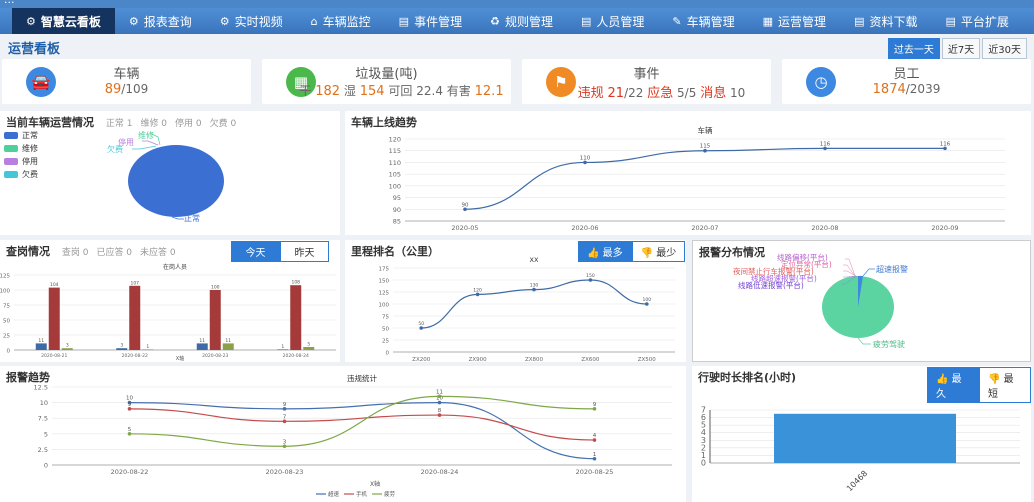 Image resolution: width=1034 pixels, height=502 pixels. Describe the element at coordinates (395, 163) in the screenshot. I see `y-tick-label: 110` at that location.